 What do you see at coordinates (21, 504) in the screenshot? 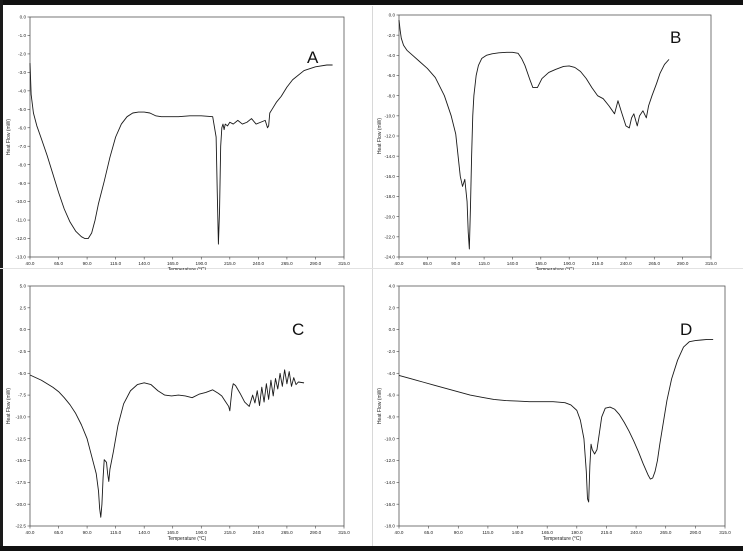
I see `y-tick-label-c: -20.0` at bounding box center [21, 504].